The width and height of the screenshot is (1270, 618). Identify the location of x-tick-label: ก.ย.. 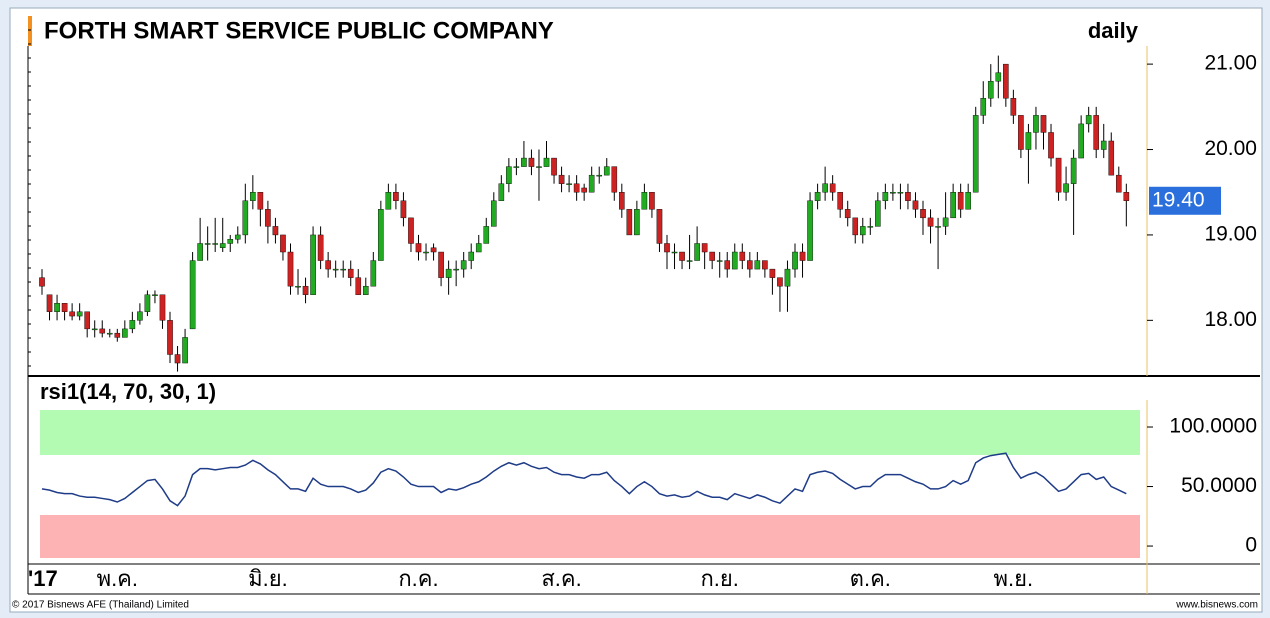
(719, 578).